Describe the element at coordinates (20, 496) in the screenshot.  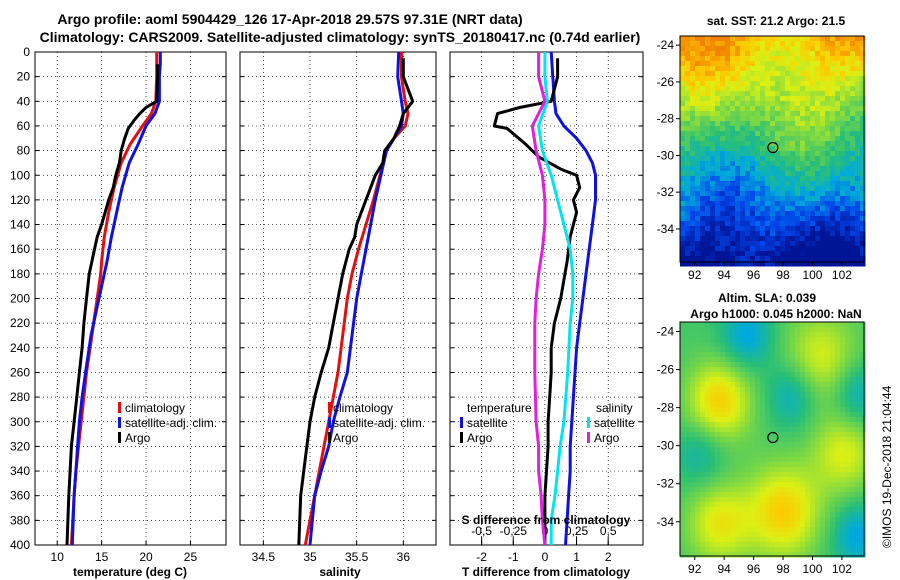
I see `y-tick-label: 360` at that location.